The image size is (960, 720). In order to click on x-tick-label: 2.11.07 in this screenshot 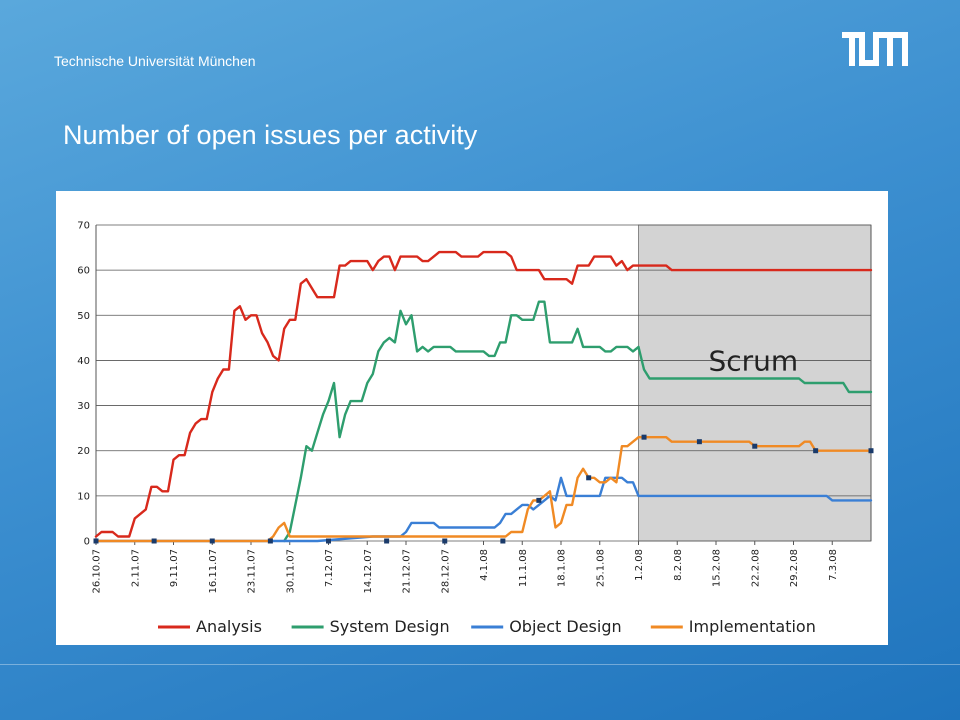, I will do `click(135, 568)`.